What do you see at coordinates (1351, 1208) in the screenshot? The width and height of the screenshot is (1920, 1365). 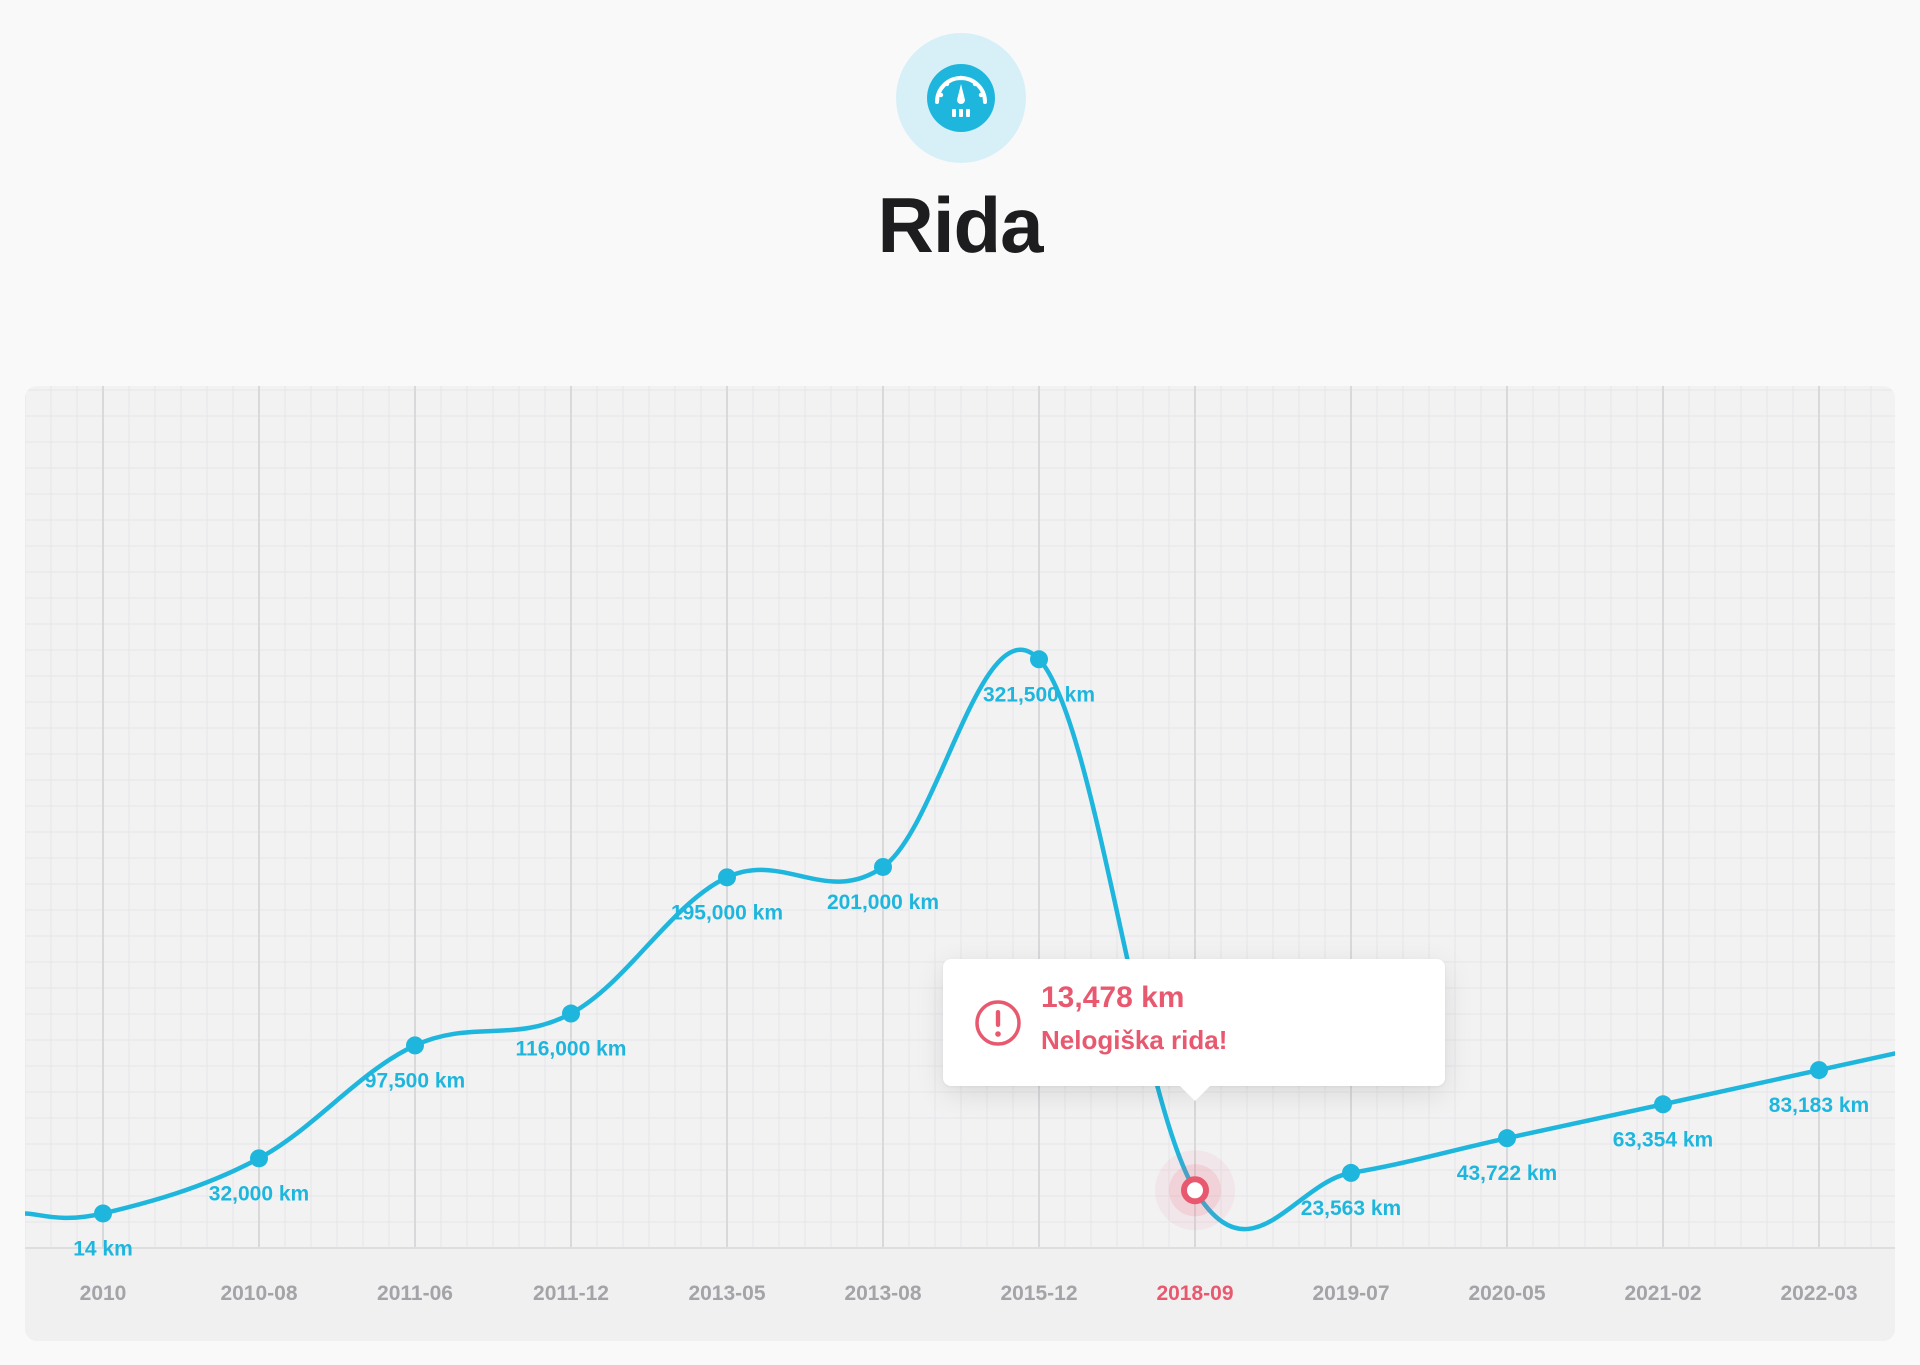 I see `data-label: 23,563 km` at bounding box center [1351, 1208].